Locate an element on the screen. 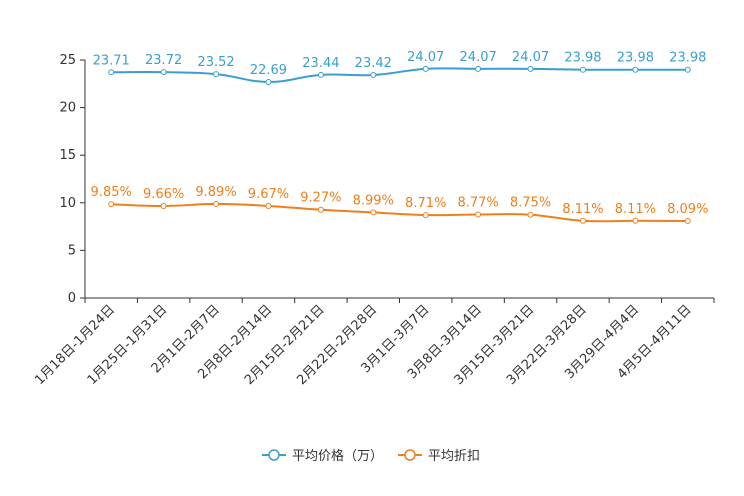 The image size is (744, 496). y-tick-label: 20 is located at coordinates (67, 108).